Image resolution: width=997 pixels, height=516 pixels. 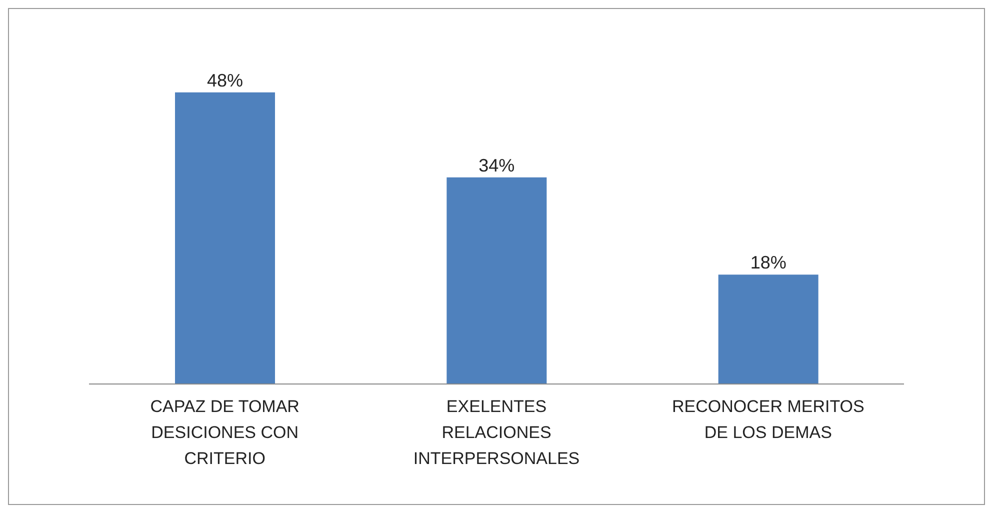 What do you see at coordinates (768, 262) in the screenshot?
I see `data-label: 18%` at bounding box center [768, 262].